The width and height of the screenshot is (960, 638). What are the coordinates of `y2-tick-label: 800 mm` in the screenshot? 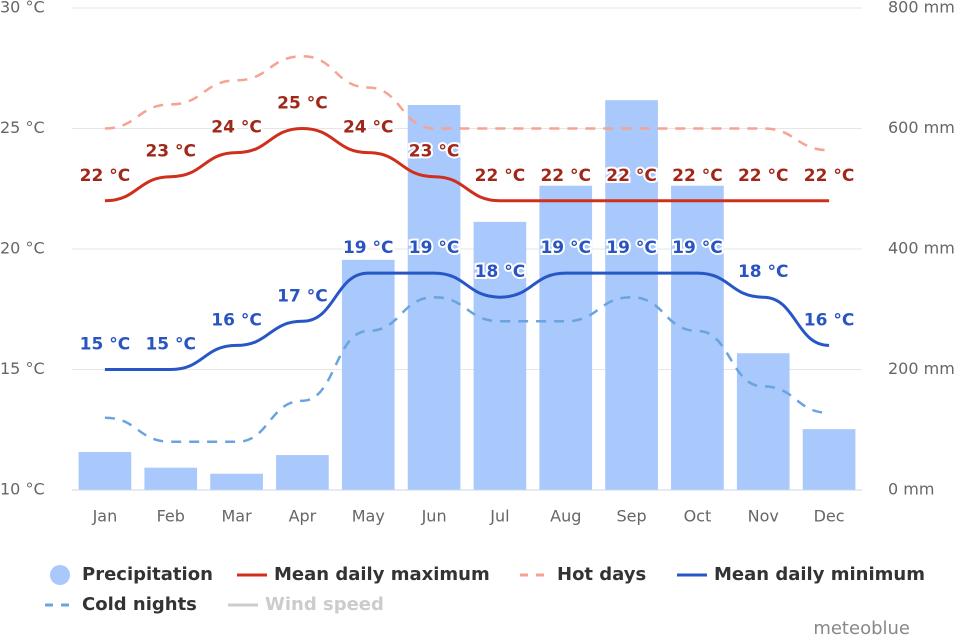 It's located at (921, 8).